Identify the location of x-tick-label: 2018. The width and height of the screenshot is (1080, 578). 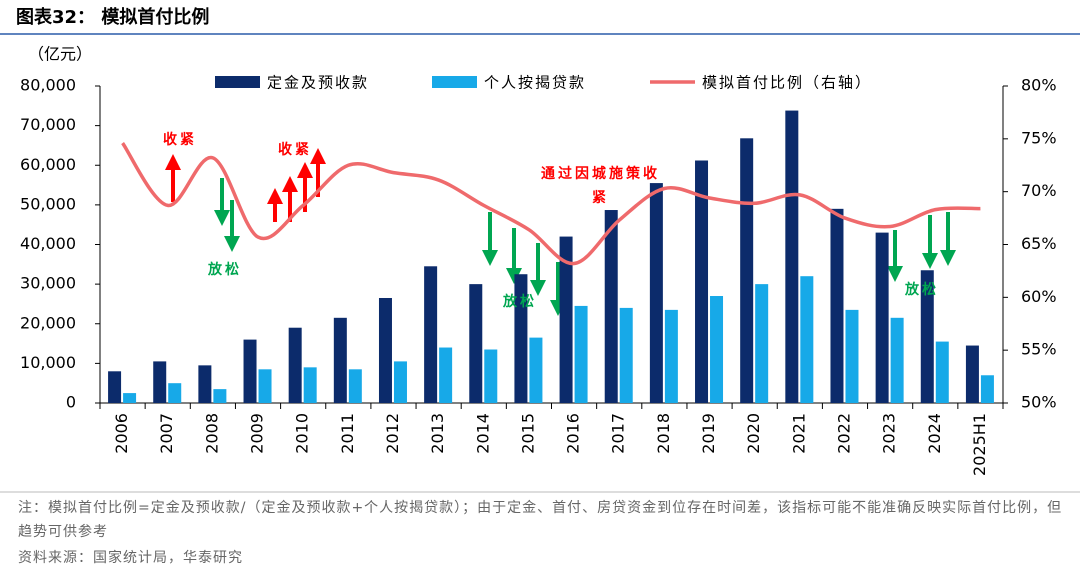
(663, 433).